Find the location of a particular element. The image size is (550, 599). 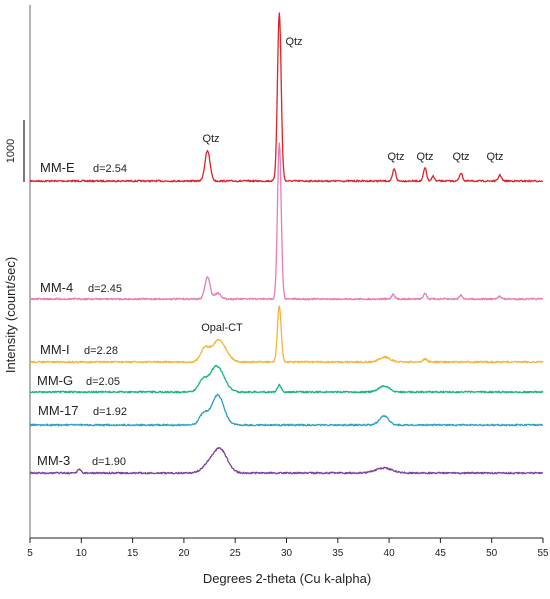

sample-d-mm-4: d=2.45 is located at coordinates (105, 289).